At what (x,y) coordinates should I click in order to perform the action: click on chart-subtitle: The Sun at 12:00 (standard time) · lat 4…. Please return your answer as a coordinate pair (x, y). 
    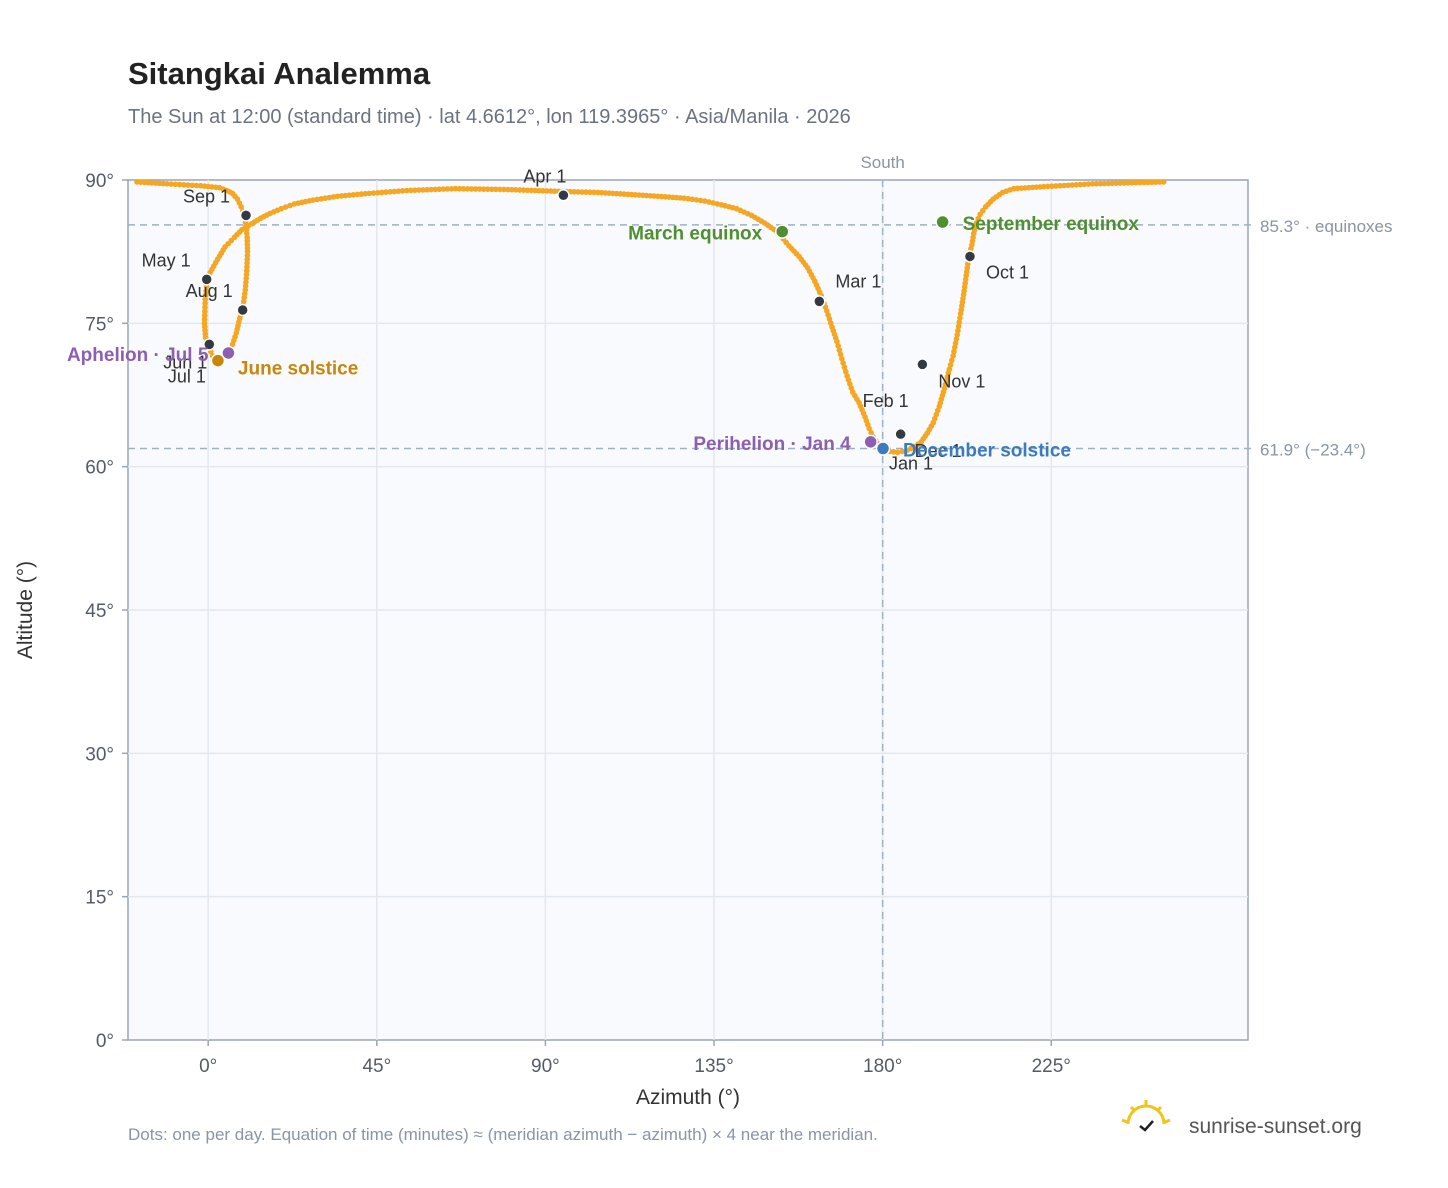
    Looking at the image, I should click on (489, 117).